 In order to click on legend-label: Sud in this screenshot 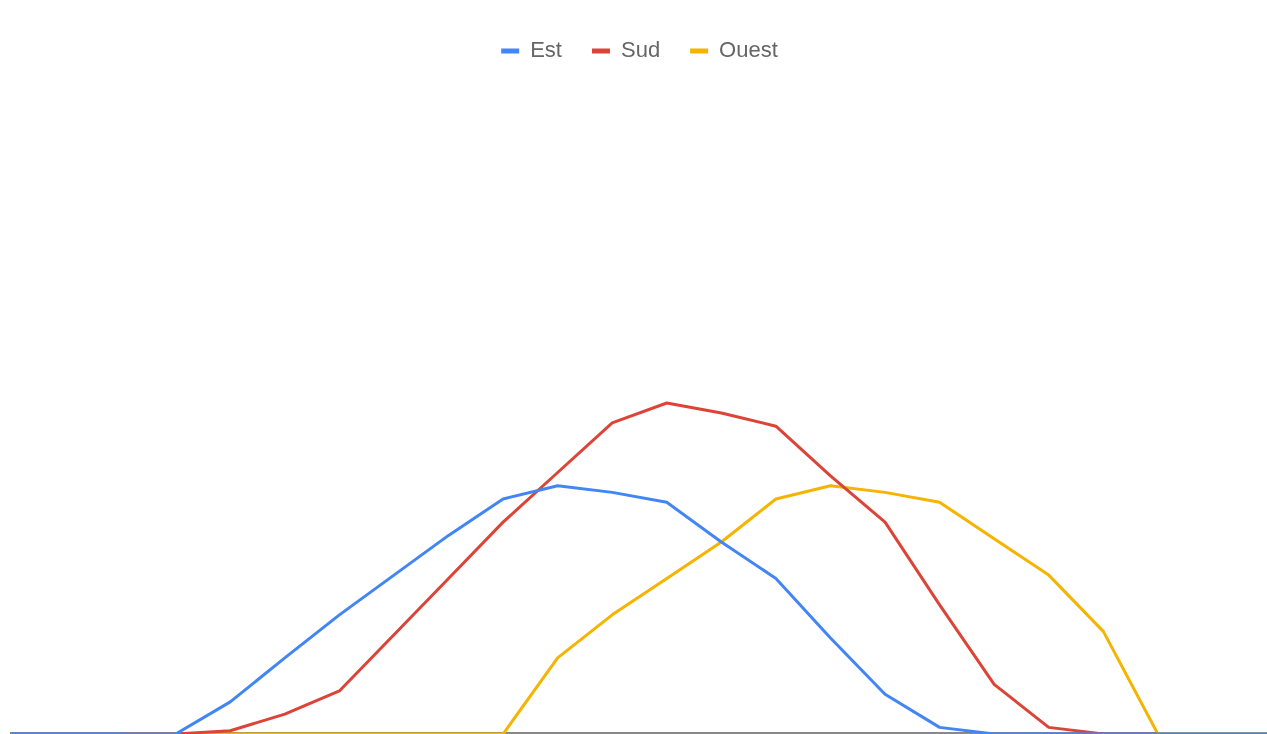, I will do `click(640, 50)`.